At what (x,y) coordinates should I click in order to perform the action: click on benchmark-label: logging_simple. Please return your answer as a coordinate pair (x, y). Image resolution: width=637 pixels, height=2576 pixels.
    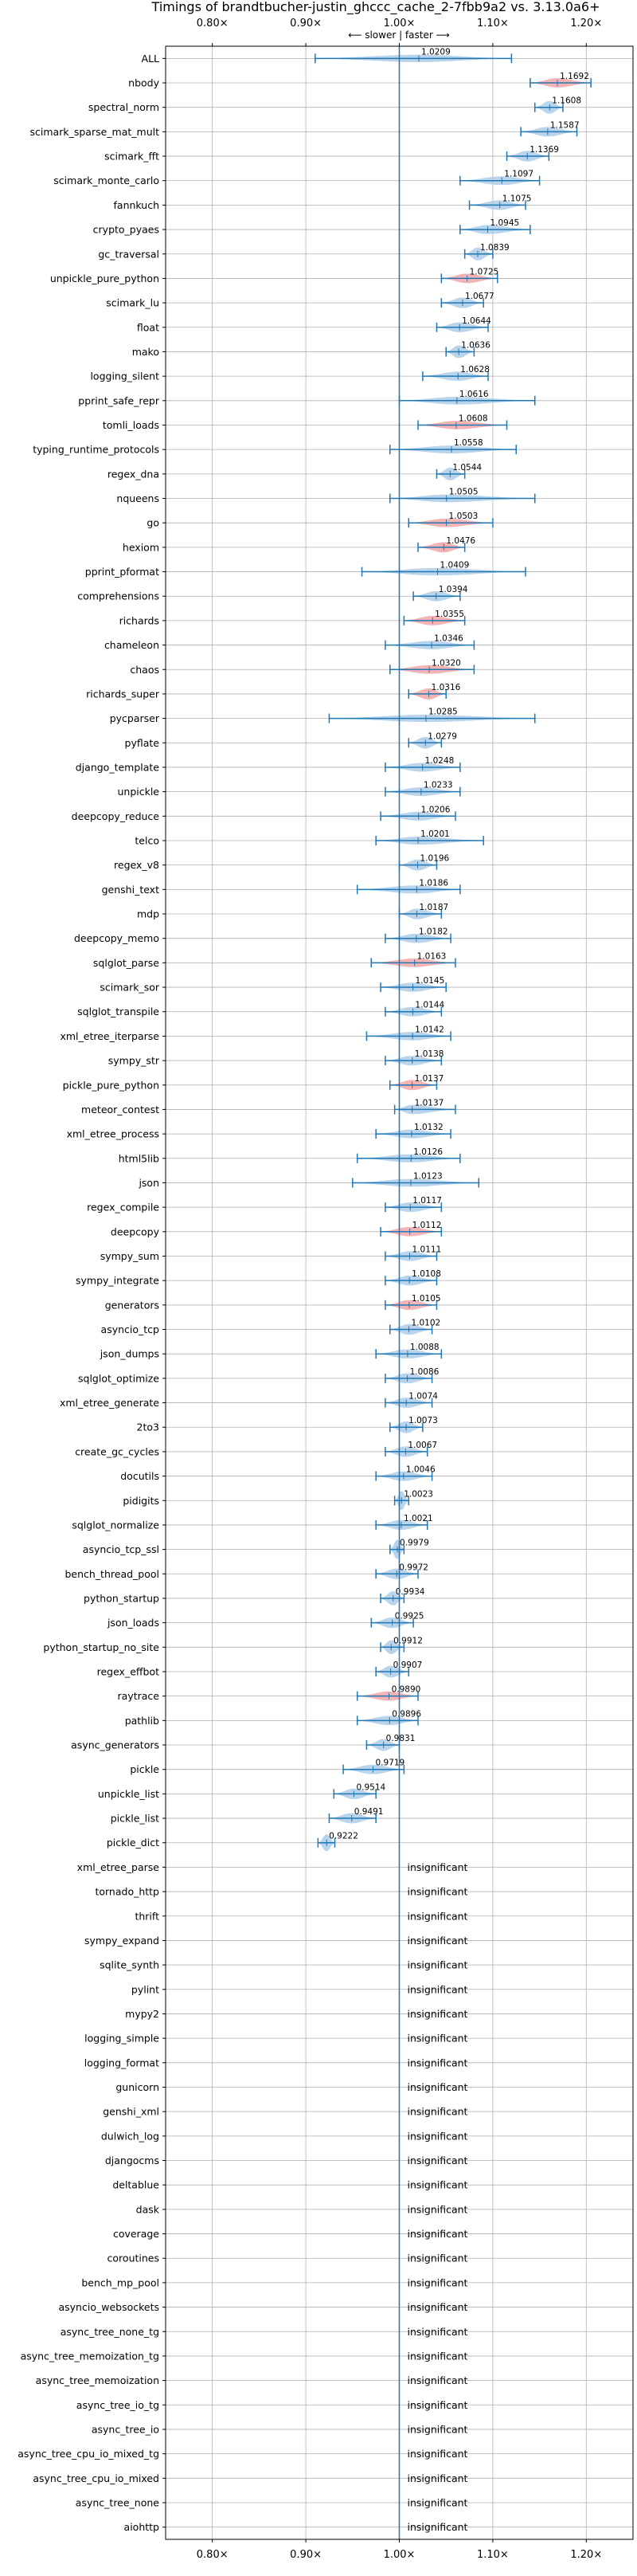
    Looking at the image, I should click on (122, 2039).